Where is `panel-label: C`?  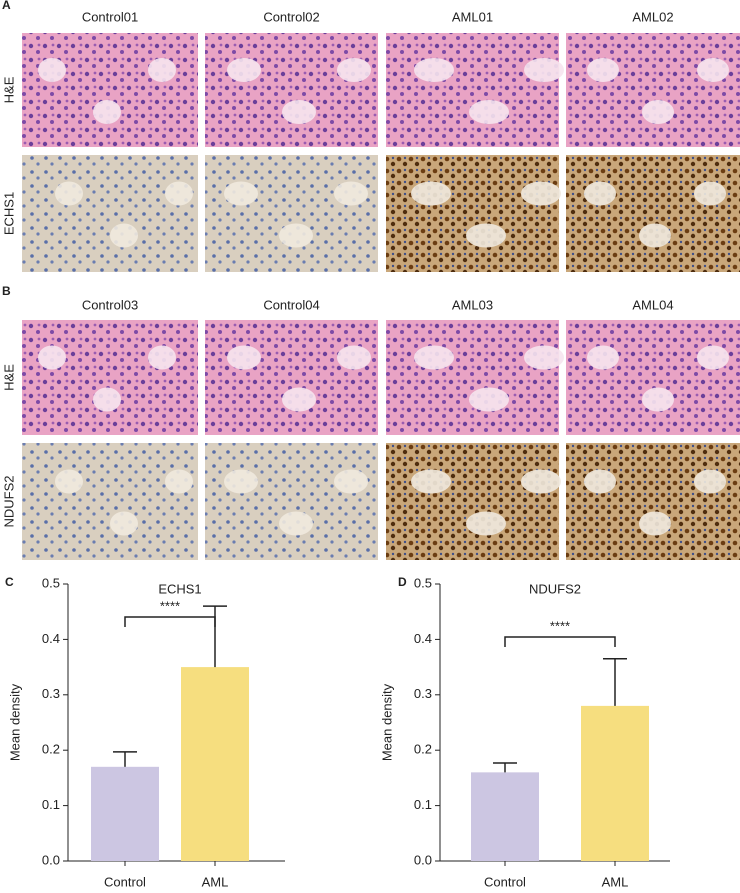
panel-label: C is located at coordinates (9, 582).